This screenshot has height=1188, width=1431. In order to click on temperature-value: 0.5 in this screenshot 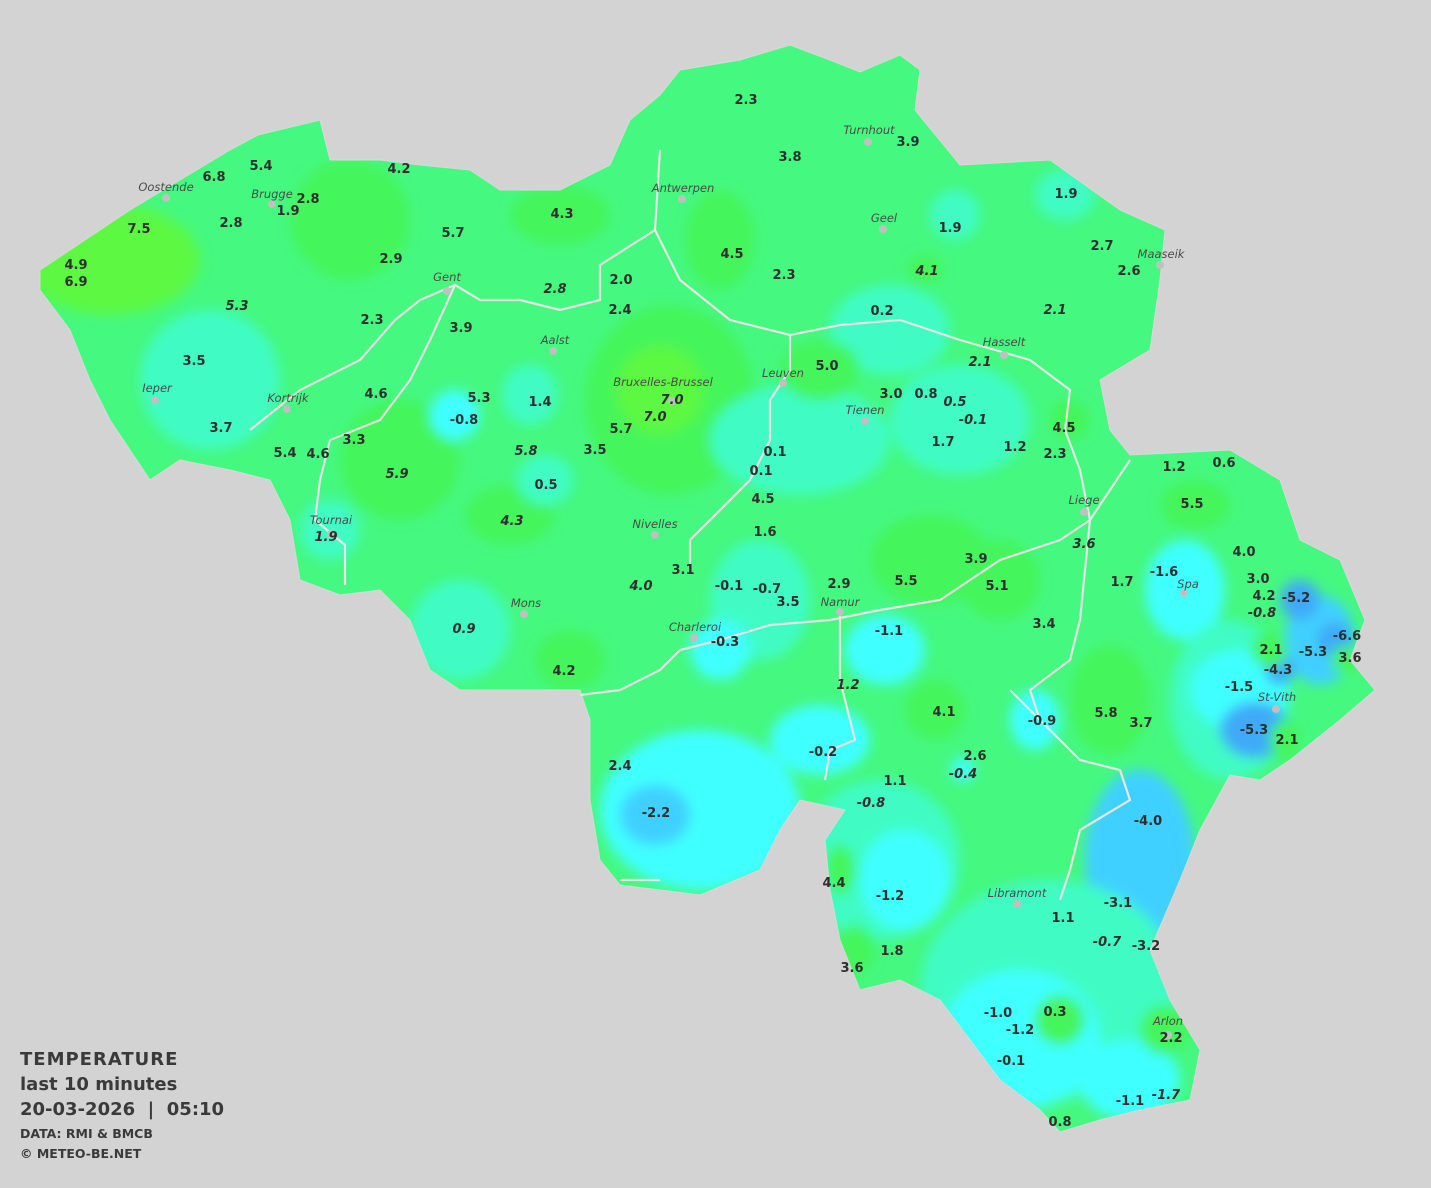, I will do `click(954, 402)`.